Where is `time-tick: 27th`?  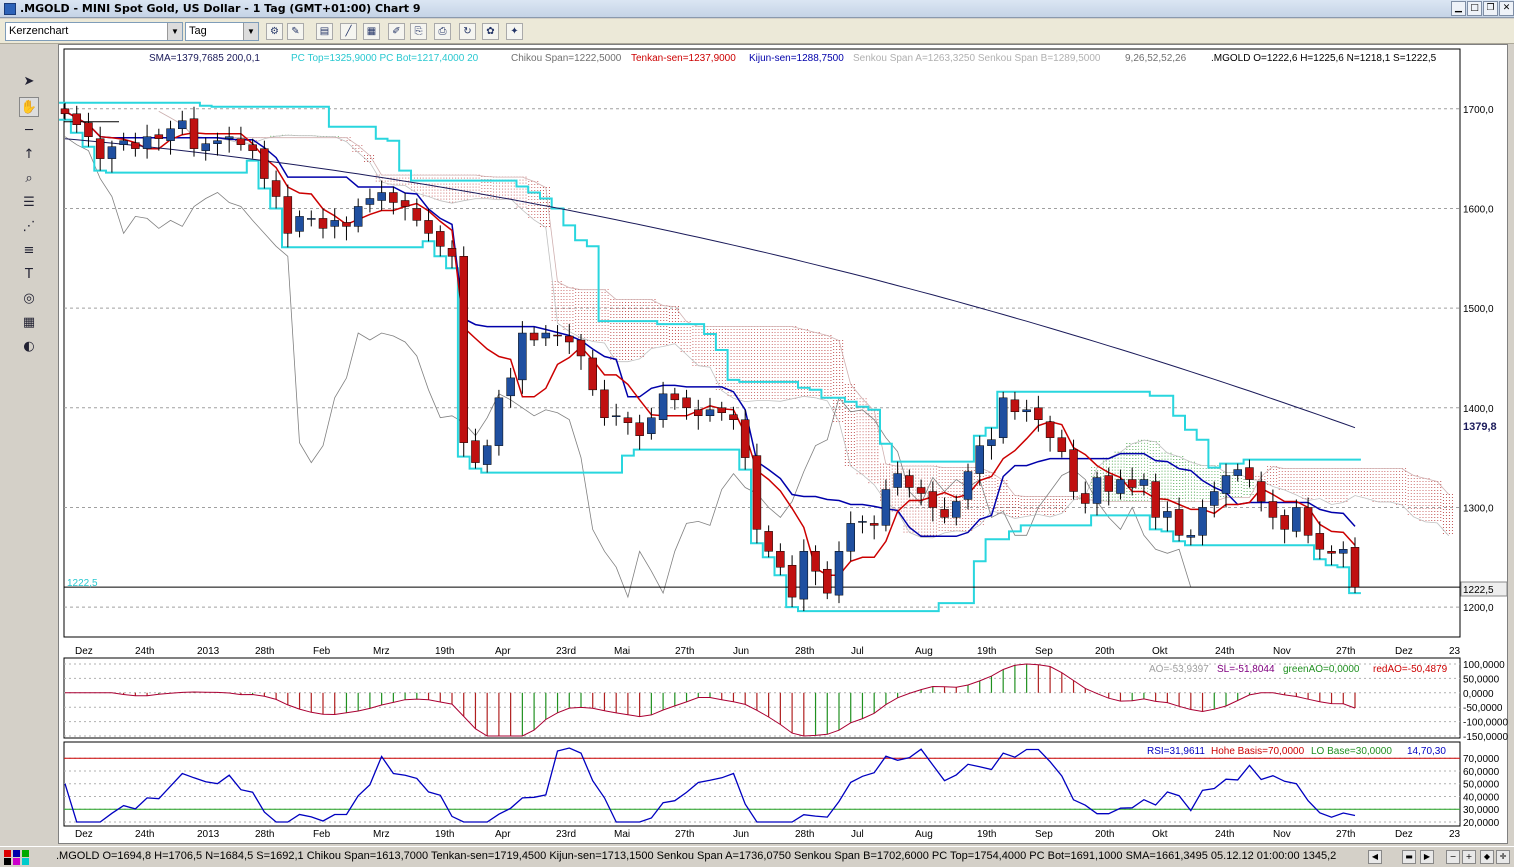
time-tick: 27th is located at coordinates (1345, 834).